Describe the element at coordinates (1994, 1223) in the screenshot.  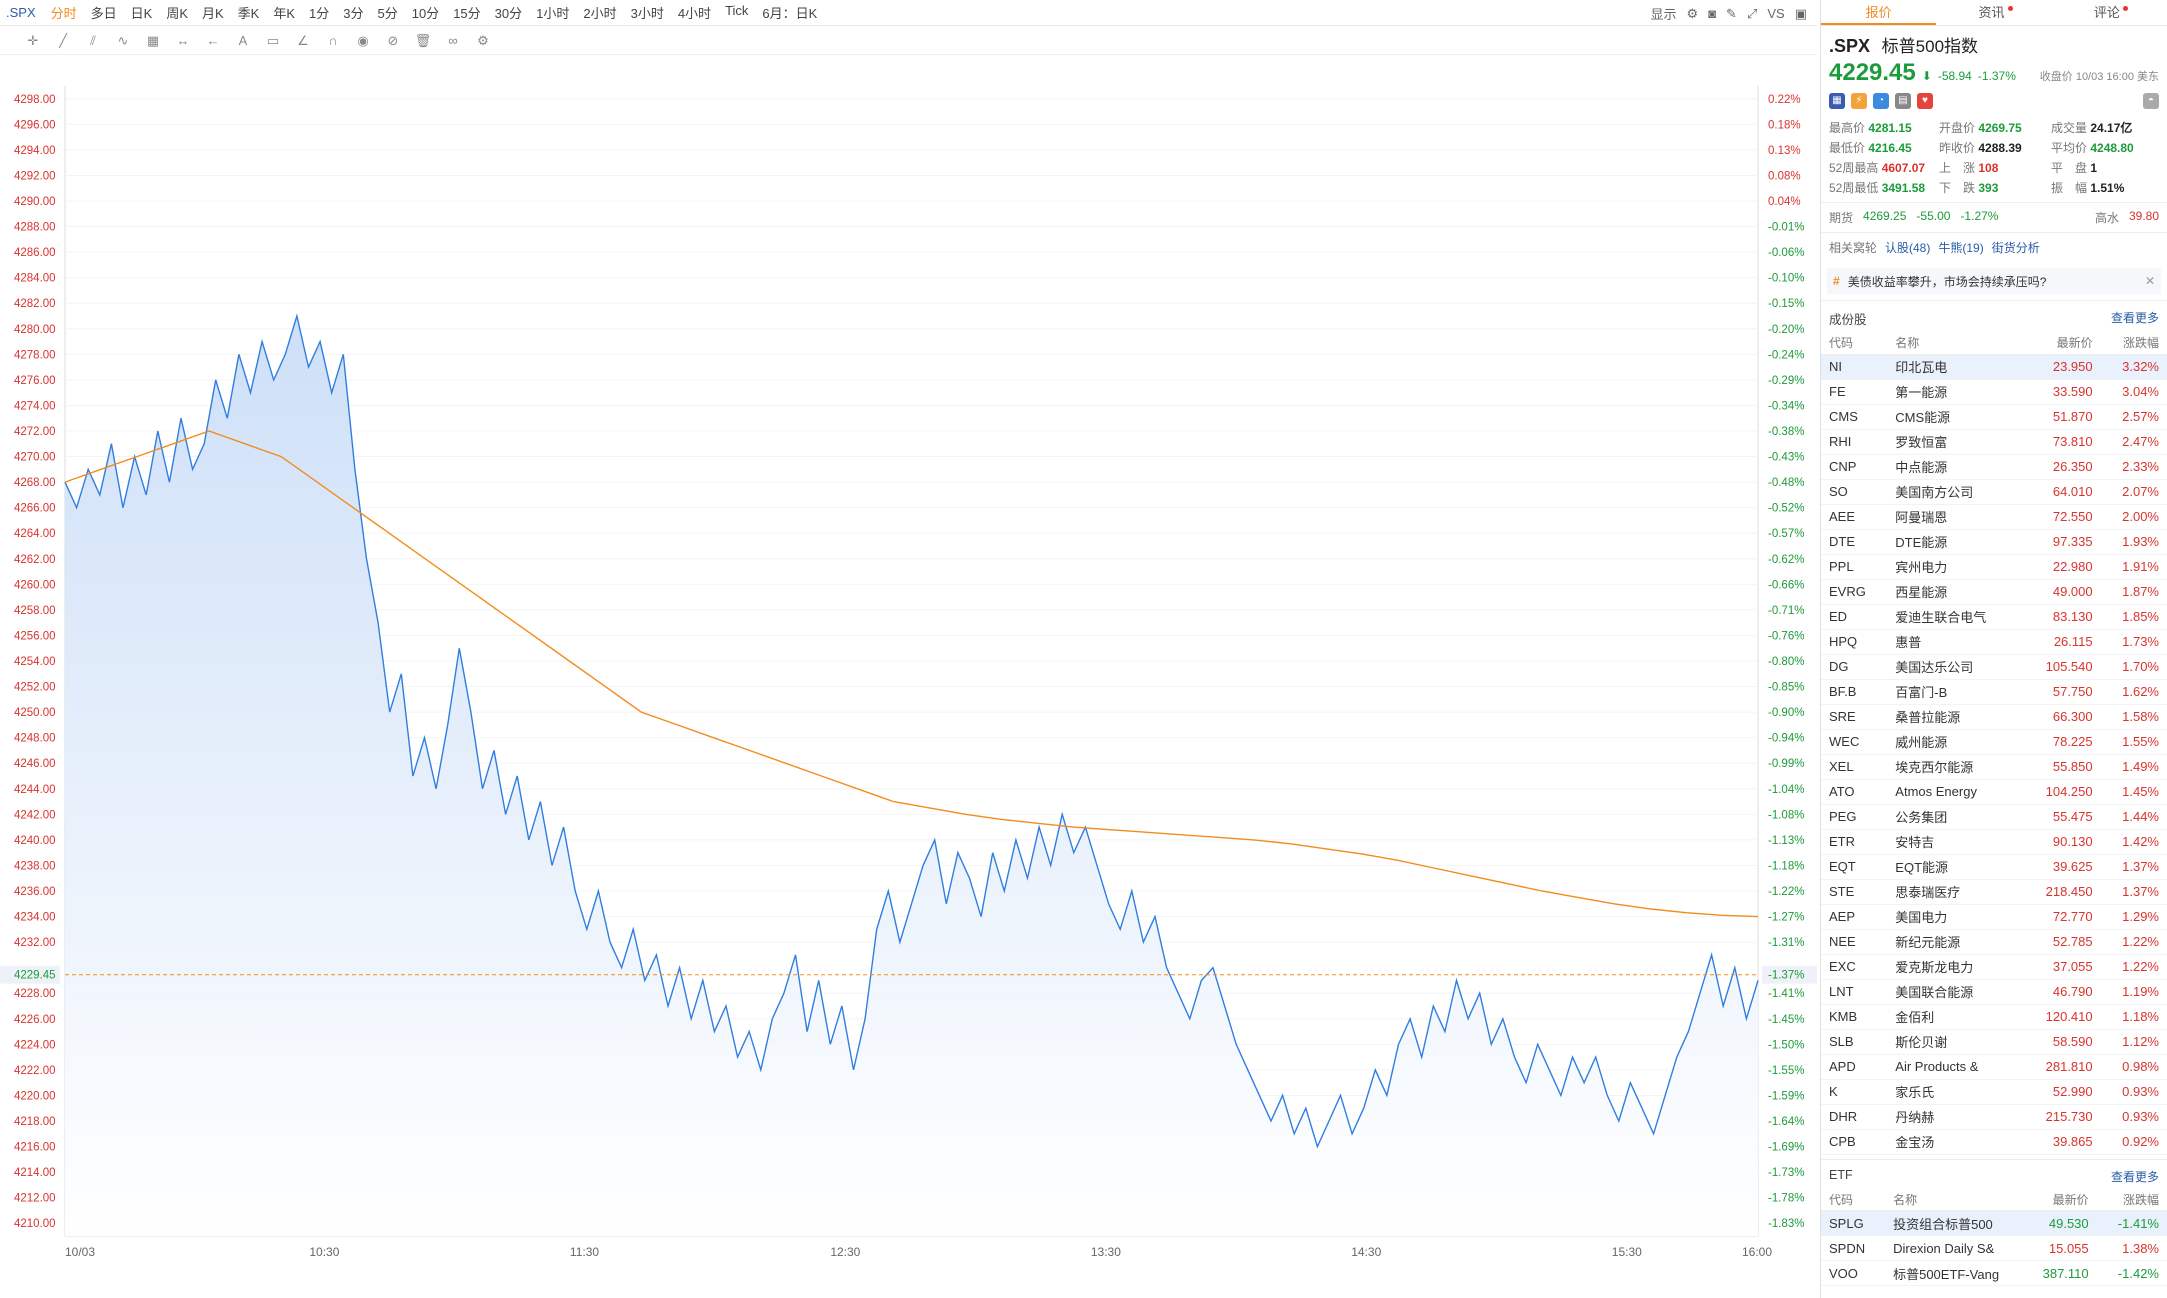
I see `table-row: SPLG 投资组合标普500 49.530 -1.41%` at that location.